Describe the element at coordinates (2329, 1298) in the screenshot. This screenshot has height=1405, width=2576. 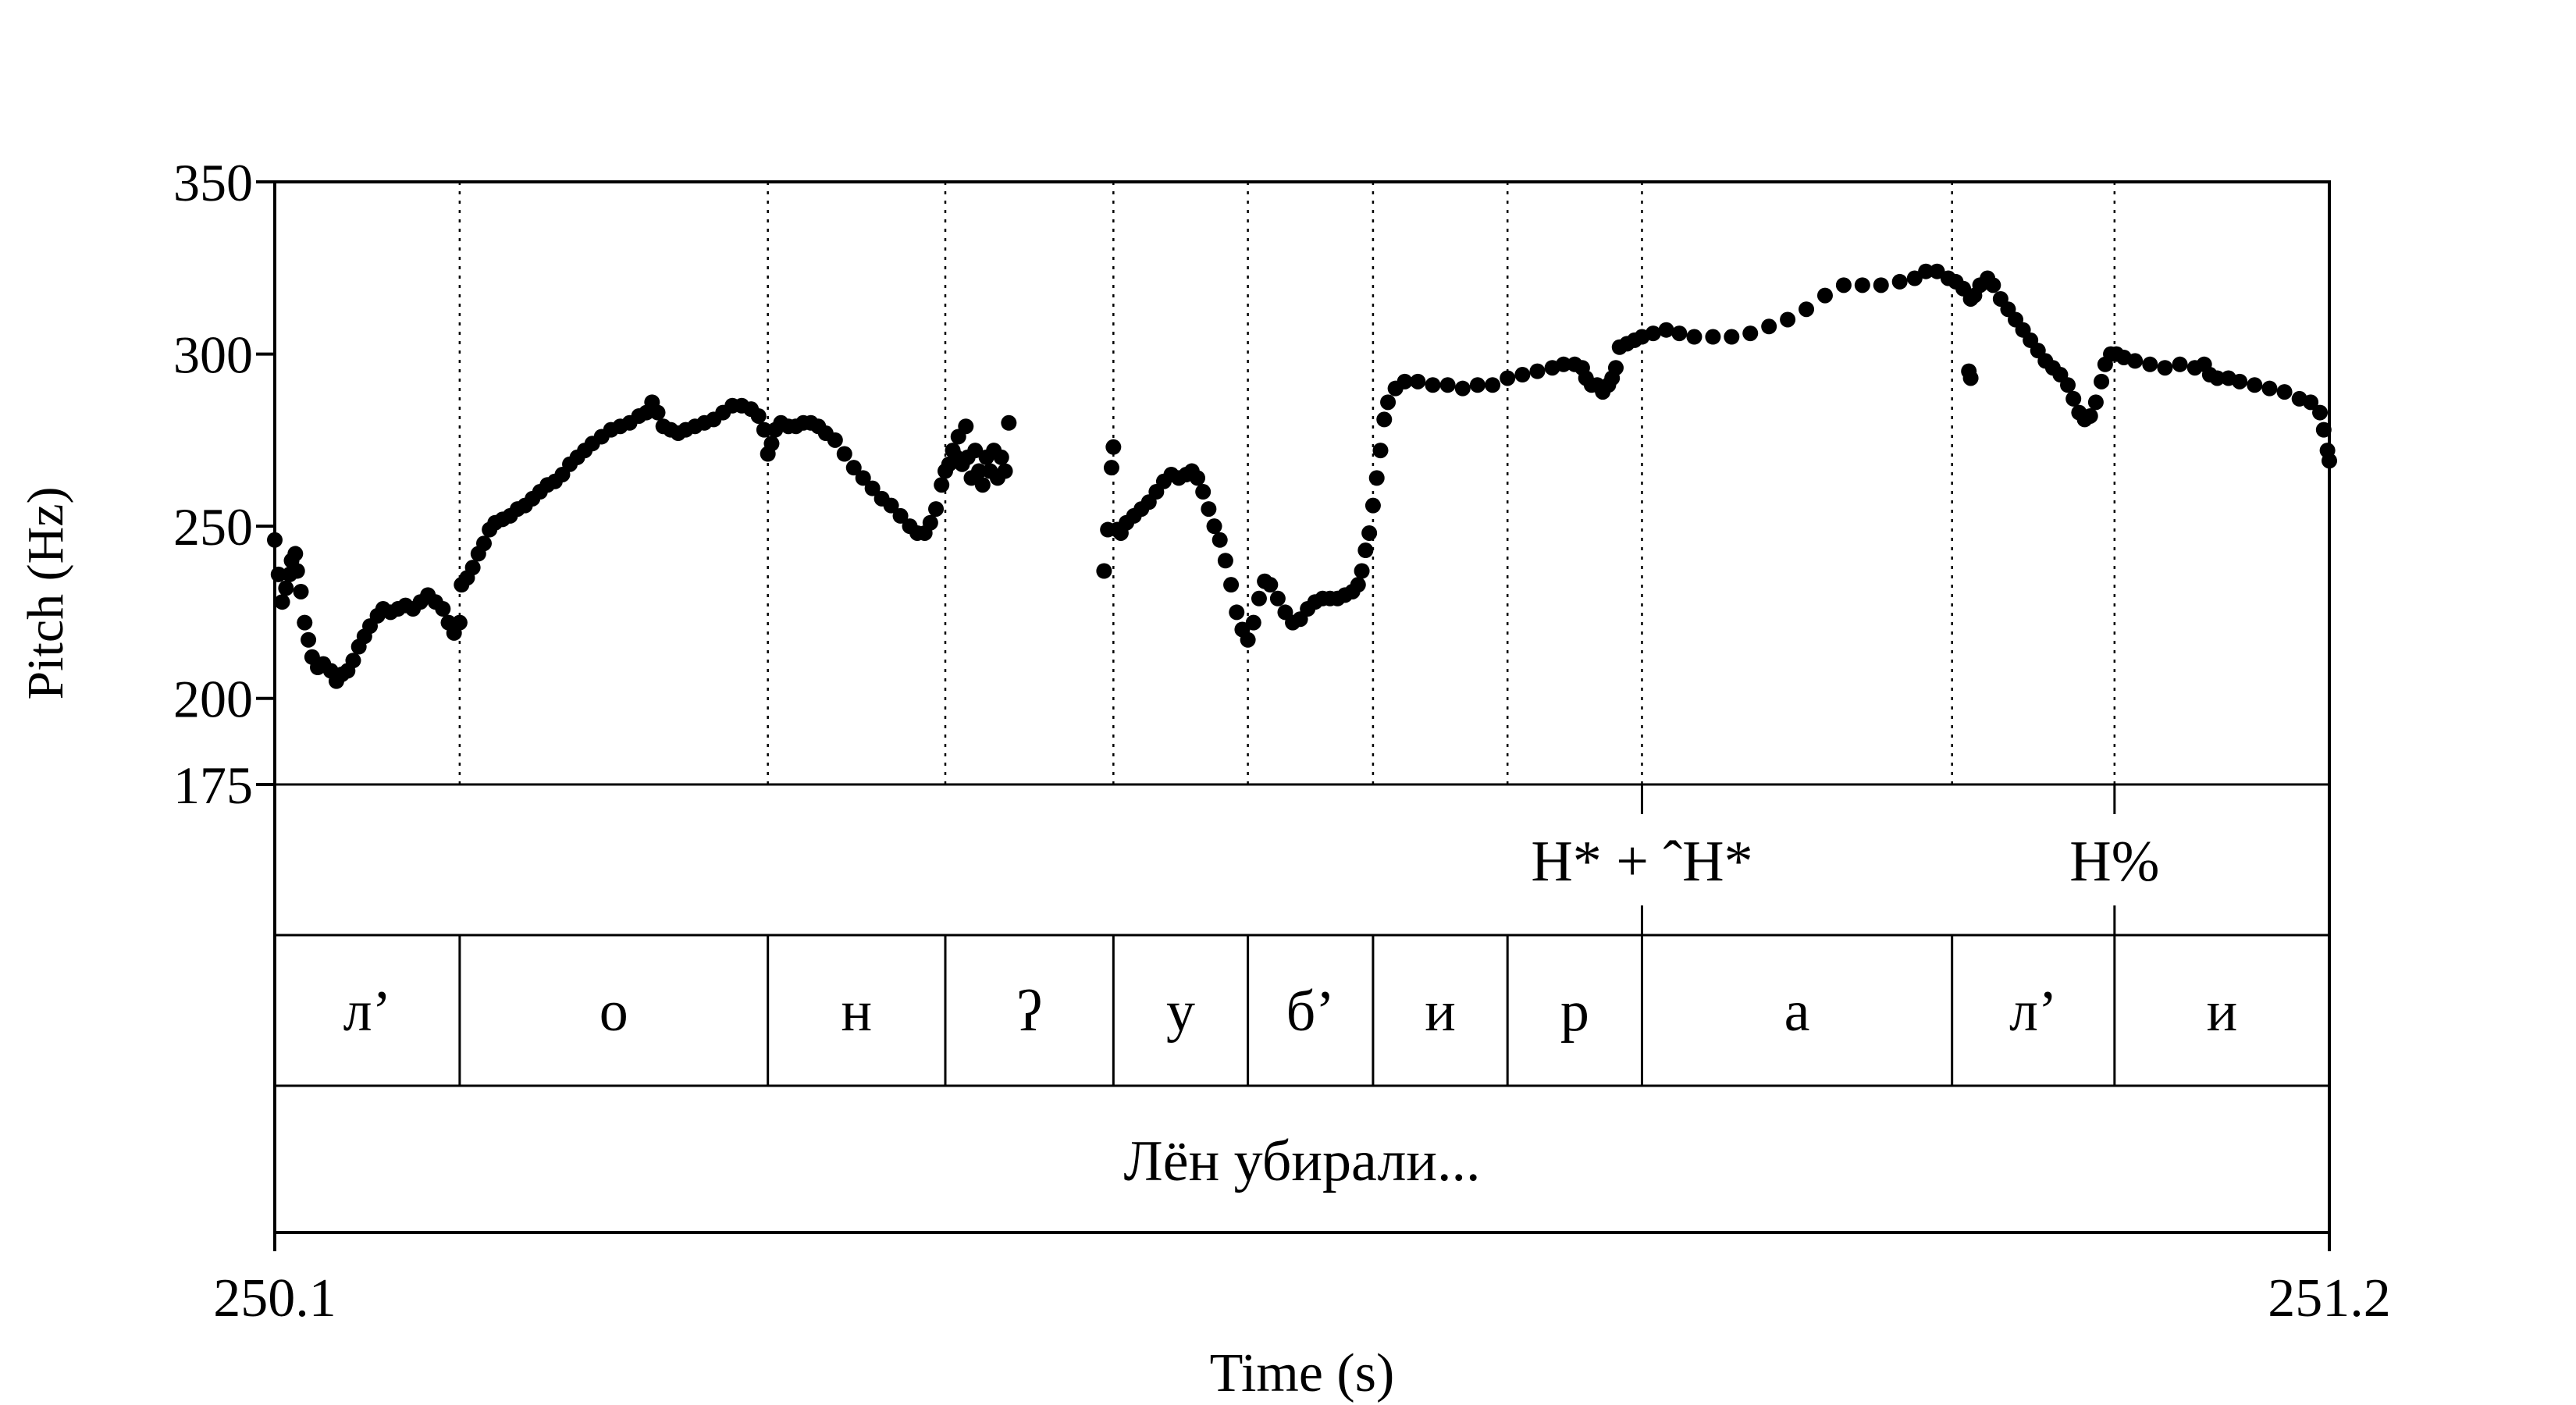
I see `x-tick-label: 251.2` at that location.